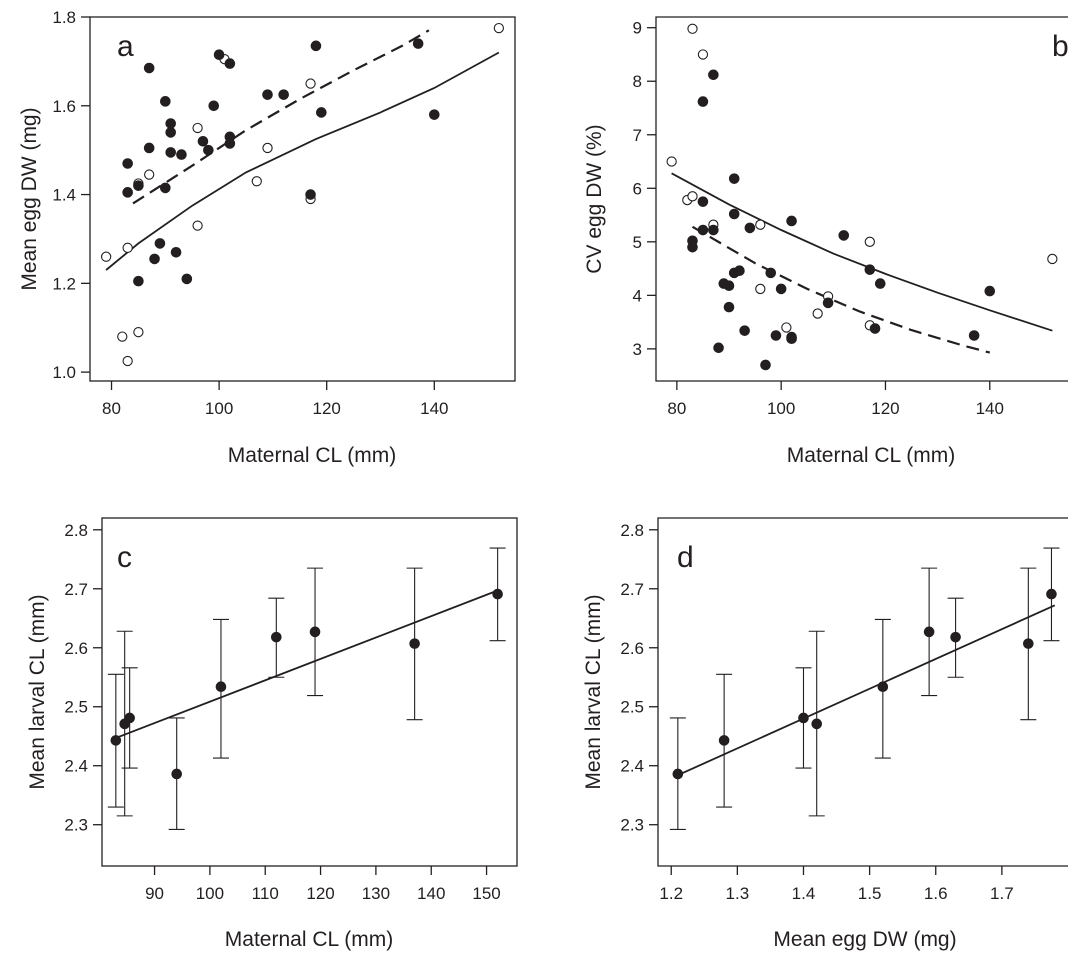  I want to click on x-tick-label: 90, so click(154, 893).